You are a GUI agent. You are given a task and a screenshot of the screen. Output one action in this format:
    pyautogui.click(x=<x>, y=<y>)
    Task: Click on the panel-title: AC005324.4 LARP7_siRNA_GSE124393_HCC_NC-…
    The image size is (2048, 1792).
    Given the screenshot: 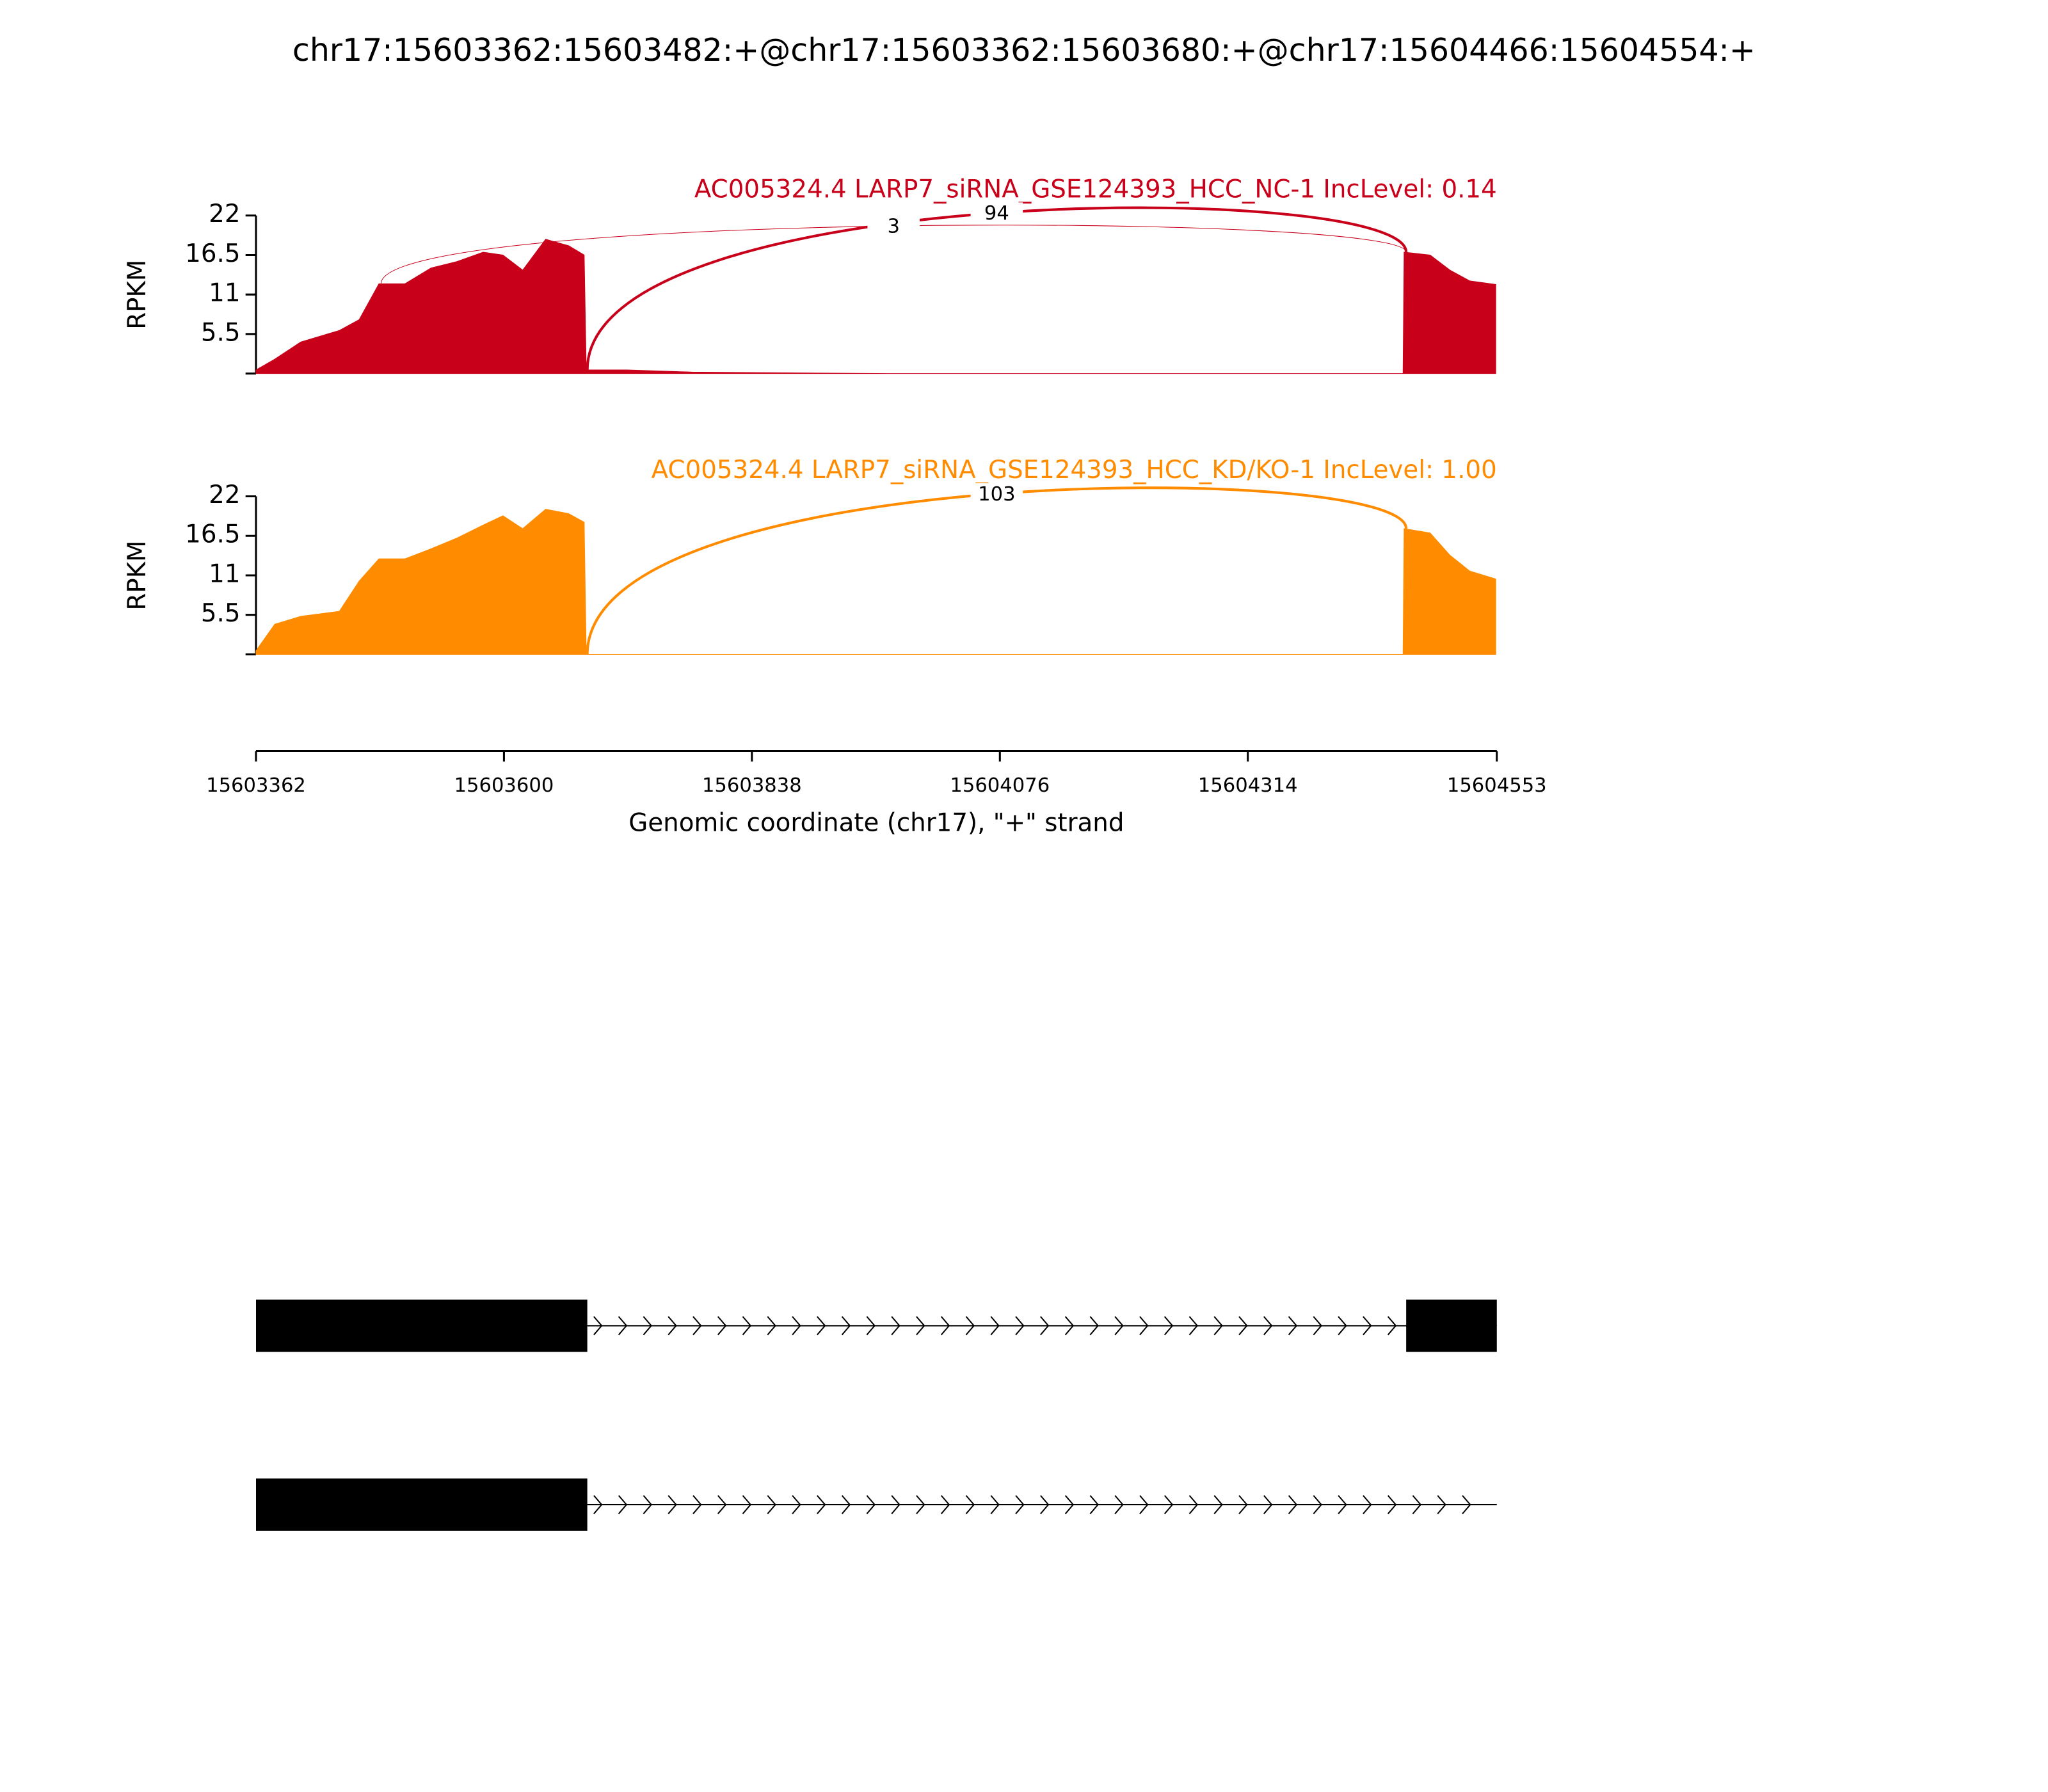 What is the action you would take?
    pyautogui.click(x=1095, y=189)
    